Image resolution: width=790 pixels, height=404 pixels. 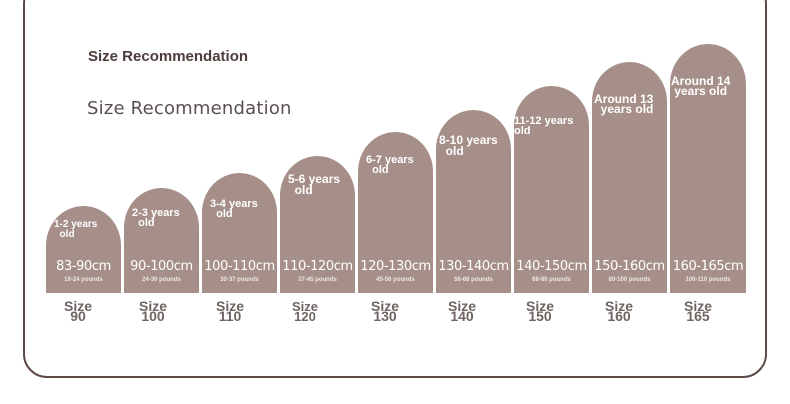 What do you see at coordinates (540, 316) in the screenshot?
I see `size-number: 150` at bounding box center [540, 316].